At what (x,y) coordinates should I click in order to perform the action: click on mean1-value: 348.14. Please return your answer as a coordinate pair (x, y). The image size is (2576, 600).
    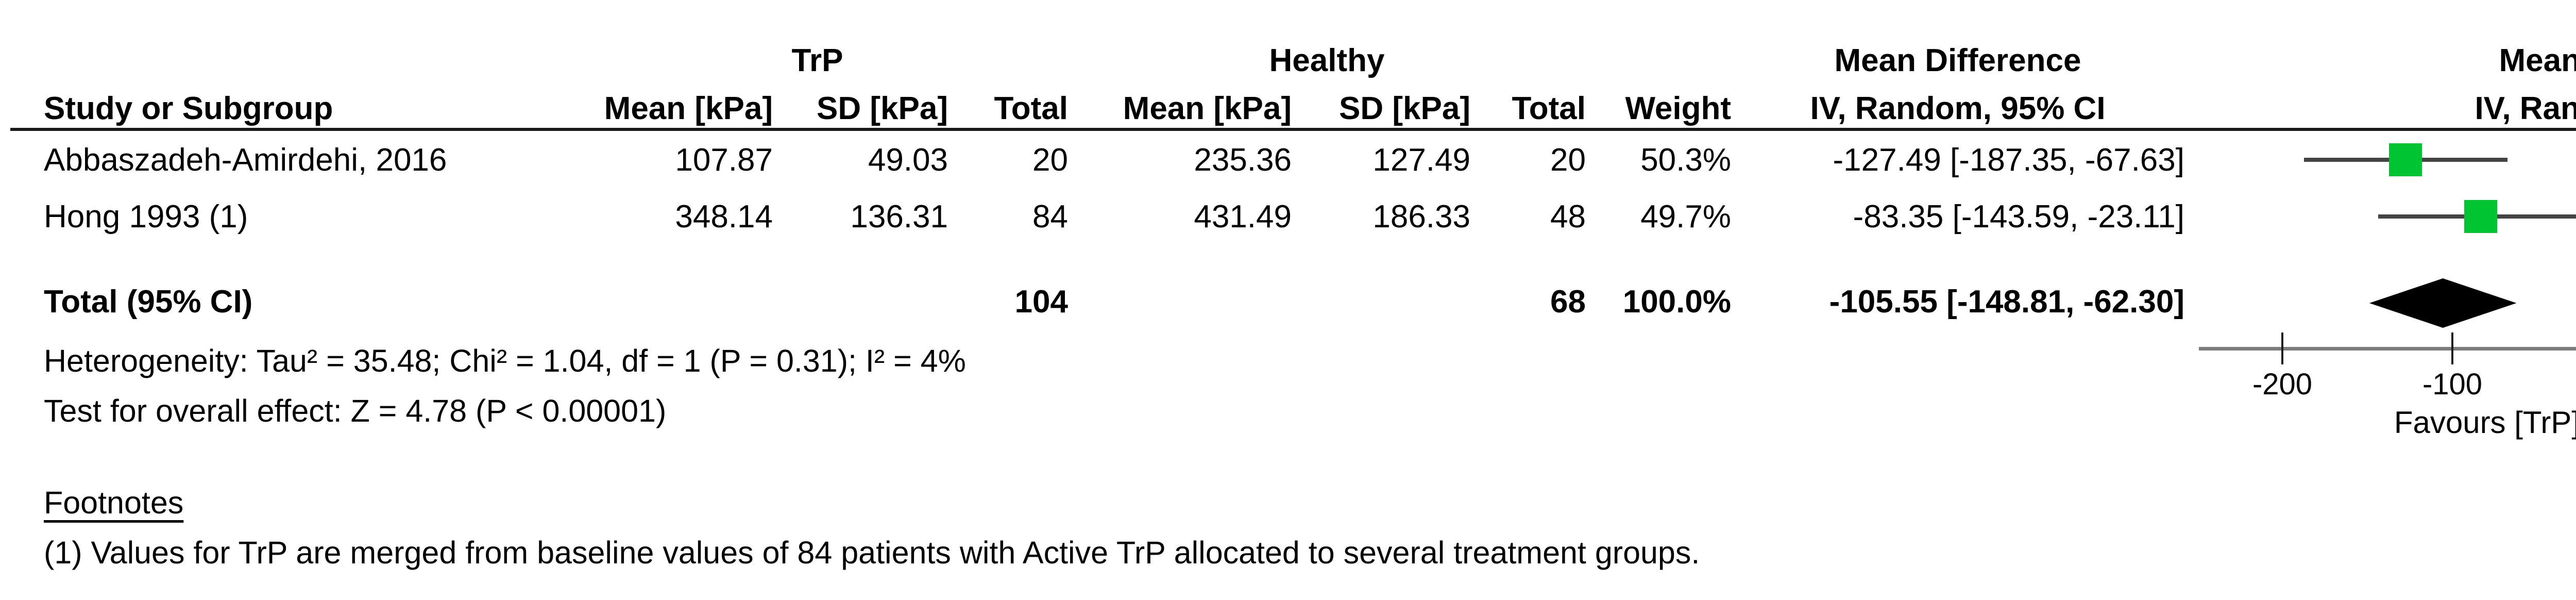
    Looking at the image, I should click on (724, 216).